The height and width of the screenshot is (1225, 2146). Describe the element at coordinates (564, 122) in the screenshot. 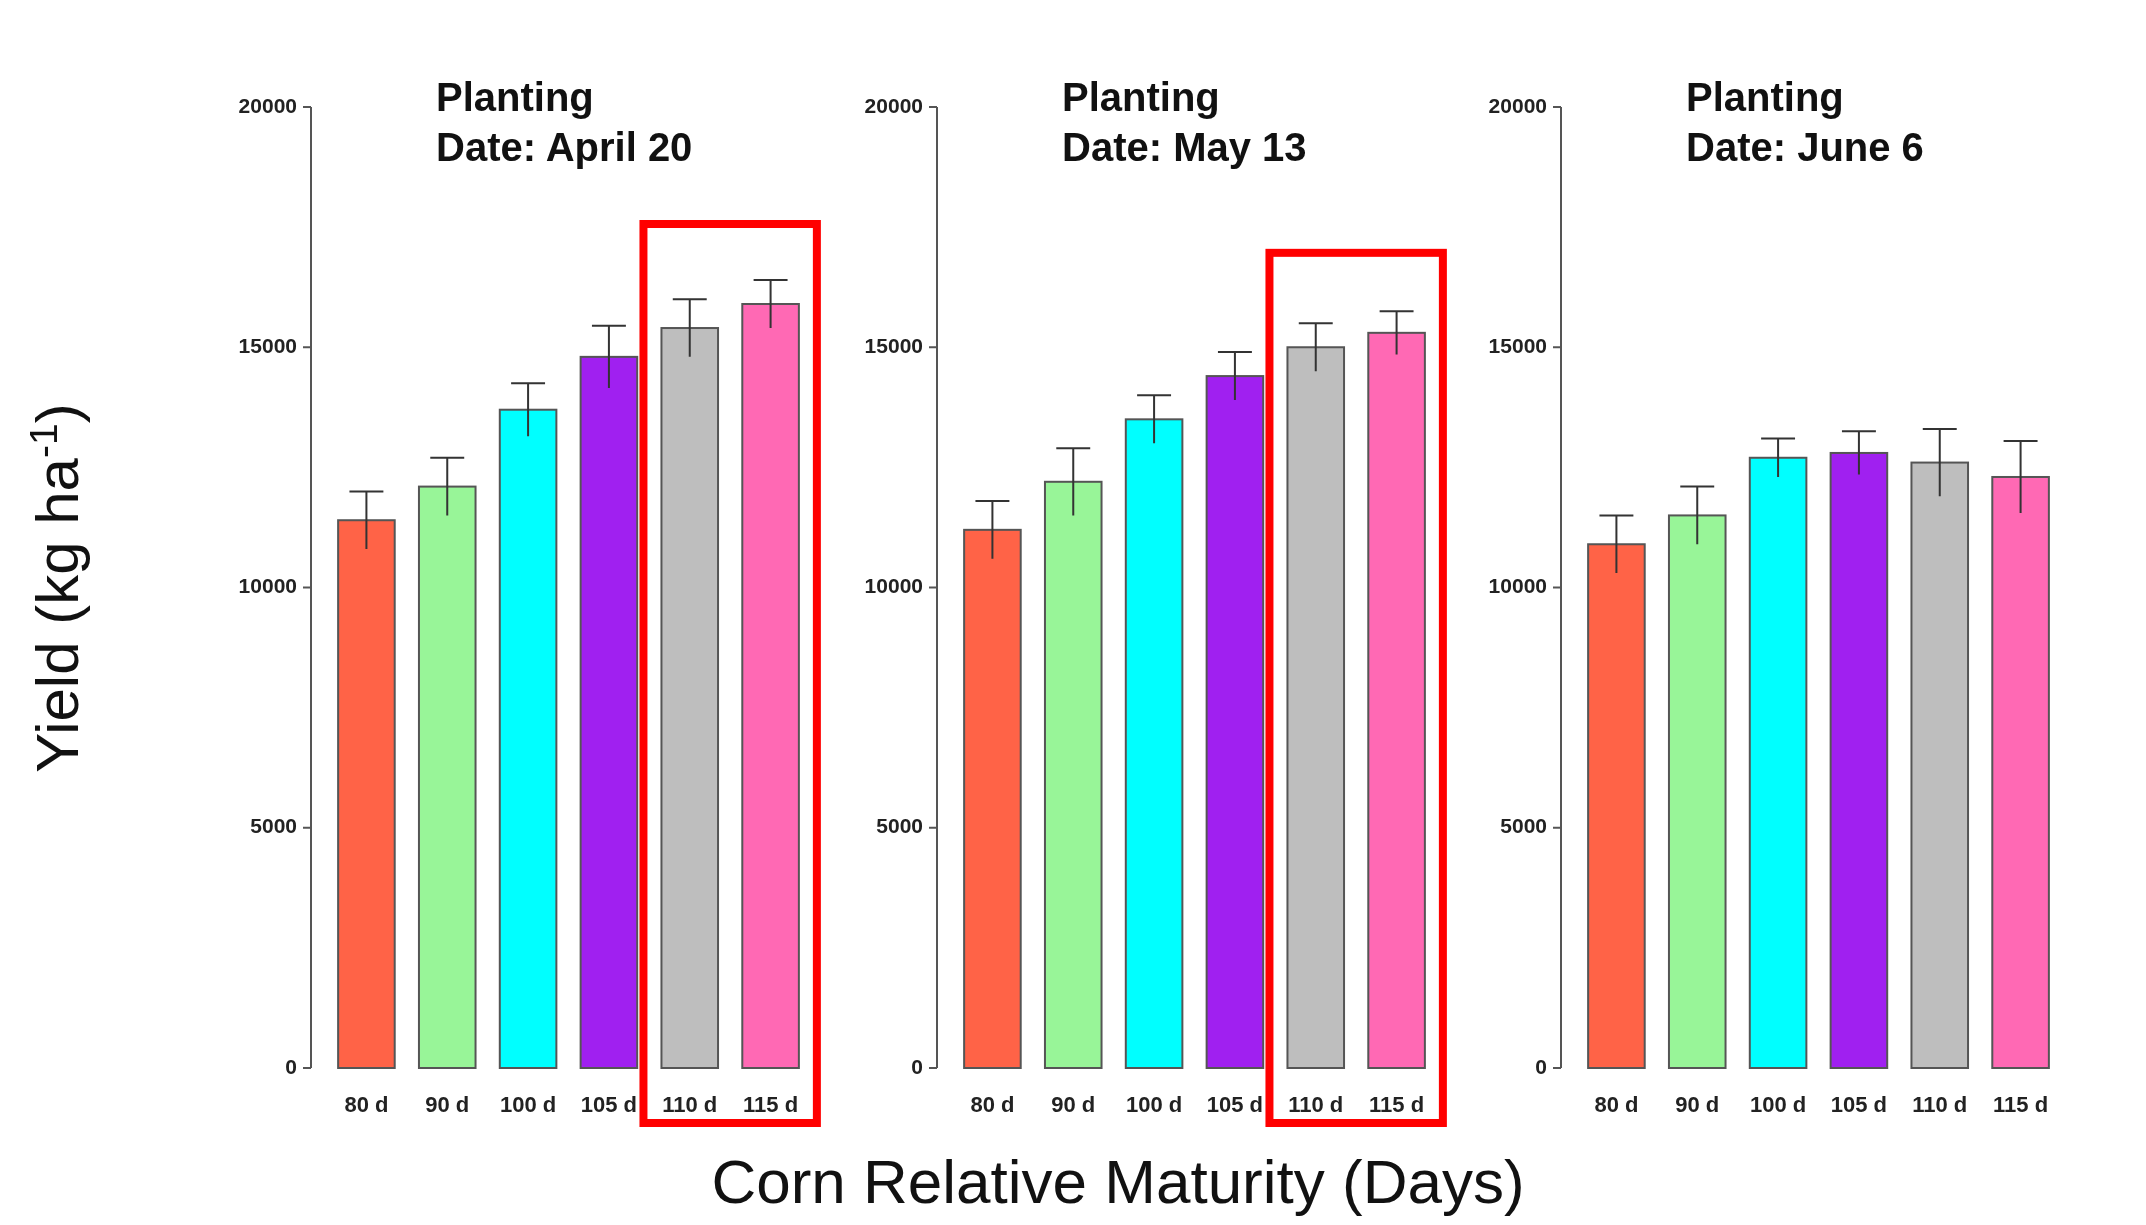

I see `chart-title: Planting Date: April 20` at that location.